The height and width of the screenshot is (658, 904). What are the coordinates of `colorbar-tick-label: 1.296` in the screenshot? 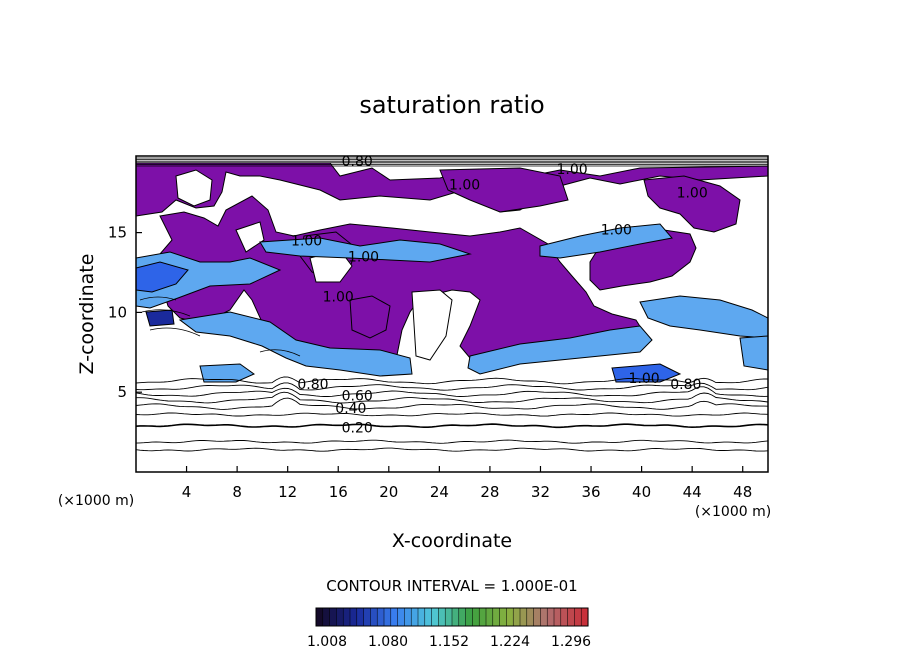 It's located at (571, 642).